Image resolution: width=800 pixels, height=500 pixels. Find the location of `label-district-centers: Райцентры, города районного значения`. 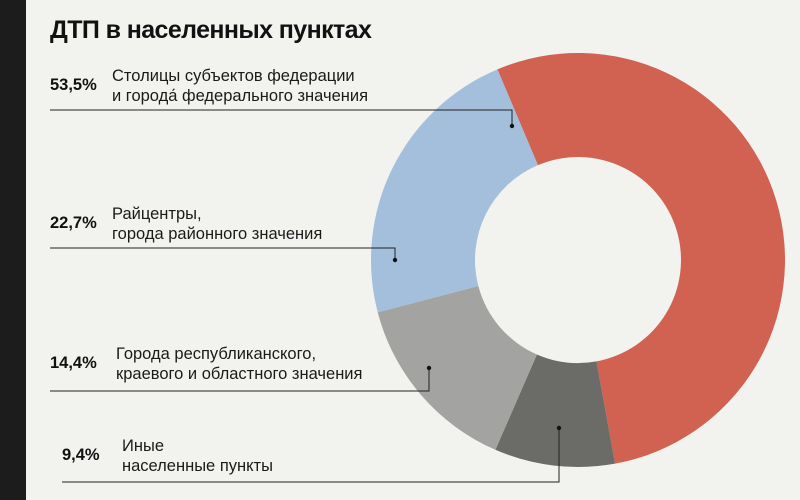

label-district-centers: Райцентры, города районного значения is located at coordinates (217, 224).